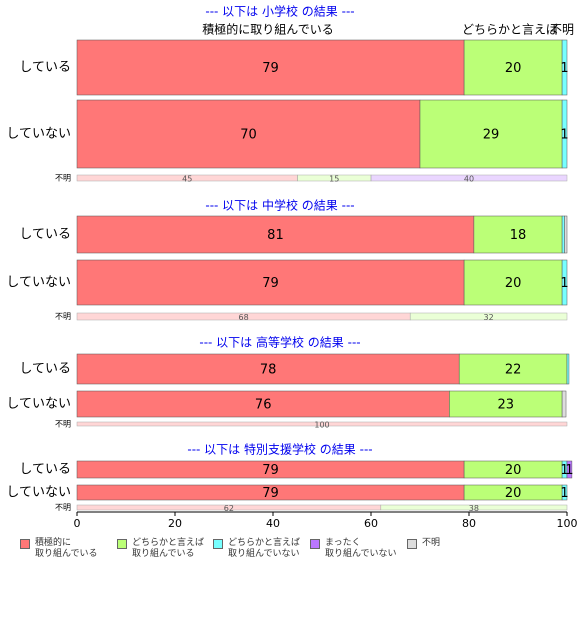 This screenshot has height=636, width=580. I want to click on column-header: 積極的に取り組んでいる, so click(267, 29).